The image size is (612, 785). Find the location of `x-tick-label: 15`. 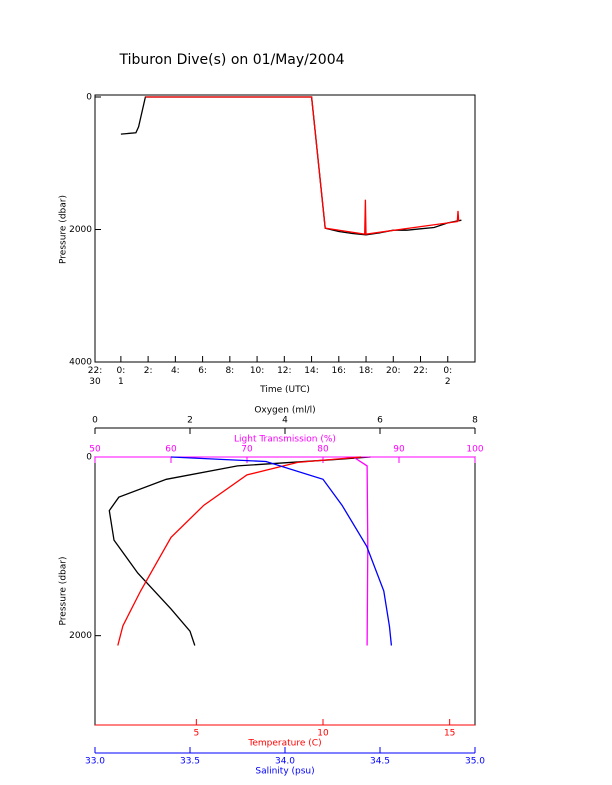

x-tick-label: 15 is located at coordinates (449, 734).